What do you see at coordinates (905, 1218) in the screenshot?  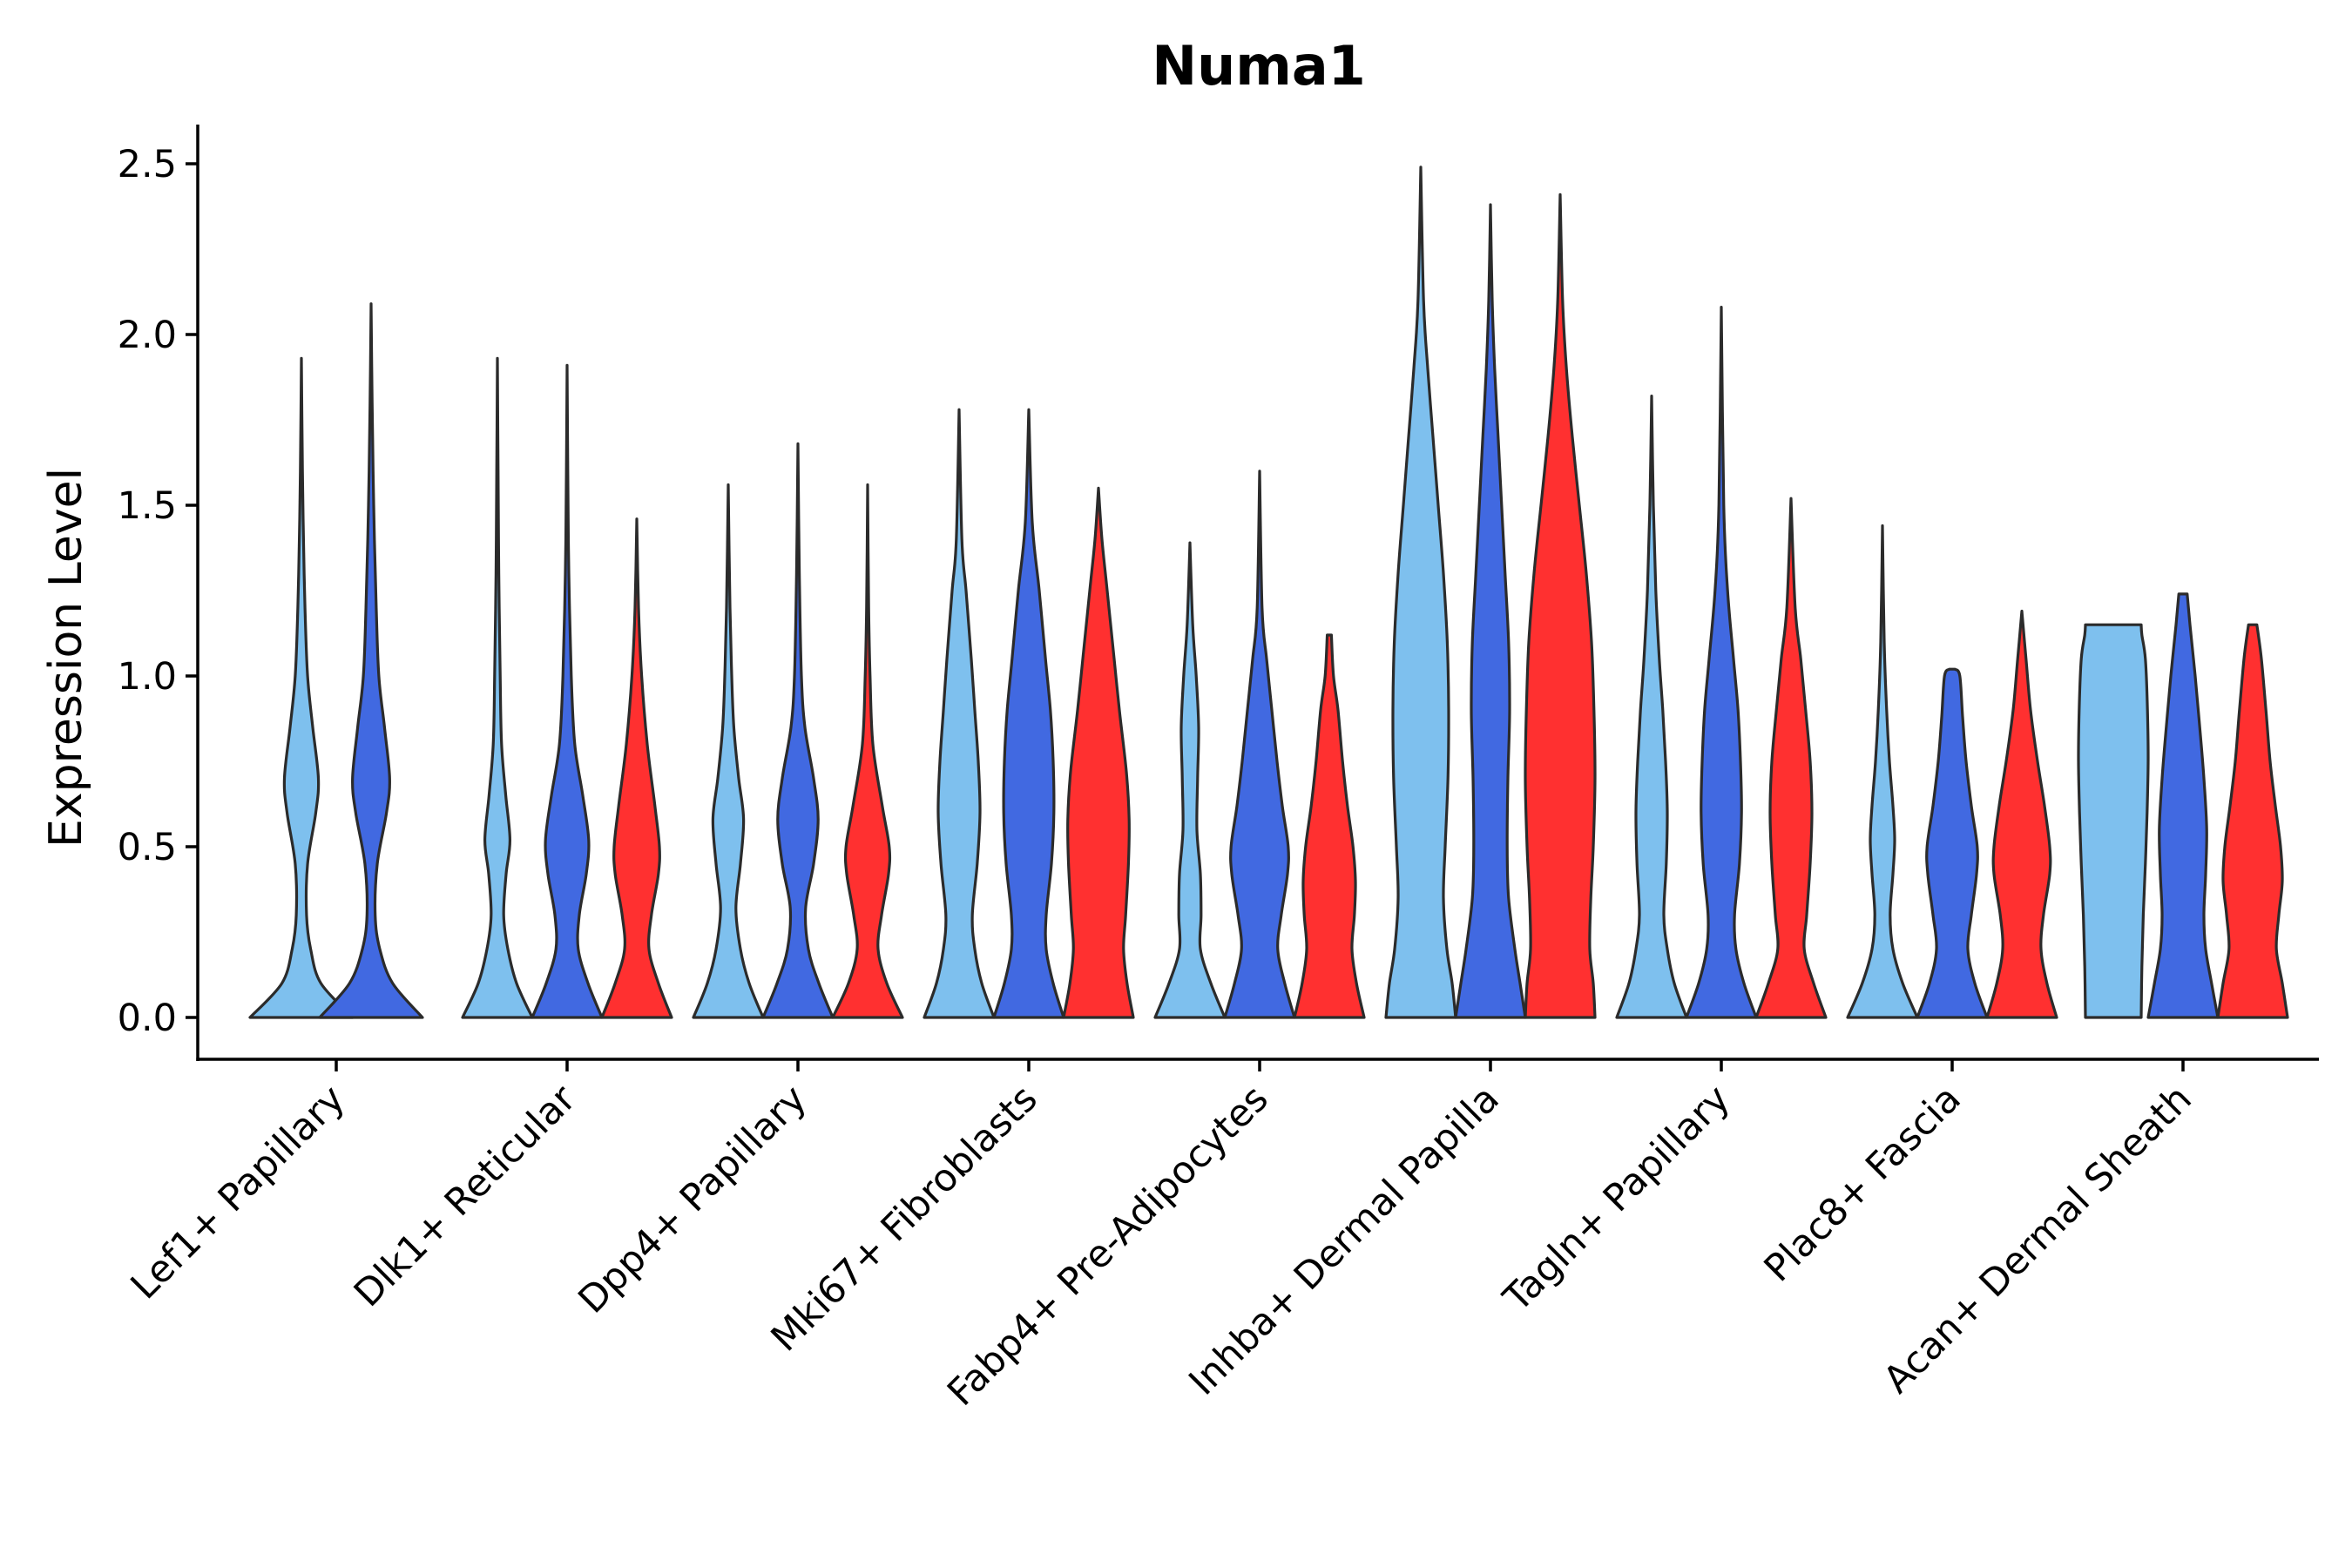 I see `x-category-label: Mki67+ Fibroblasts` at bounding box center [905, 1218].